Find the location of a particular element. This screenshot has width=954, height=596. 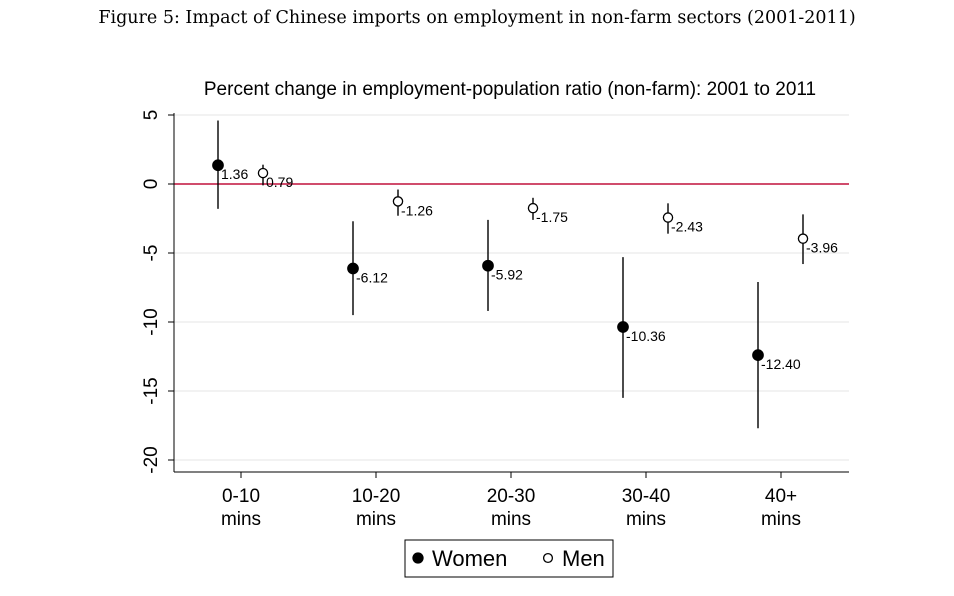

data-label-women: -5.92 is located at coordinates (507, 275).